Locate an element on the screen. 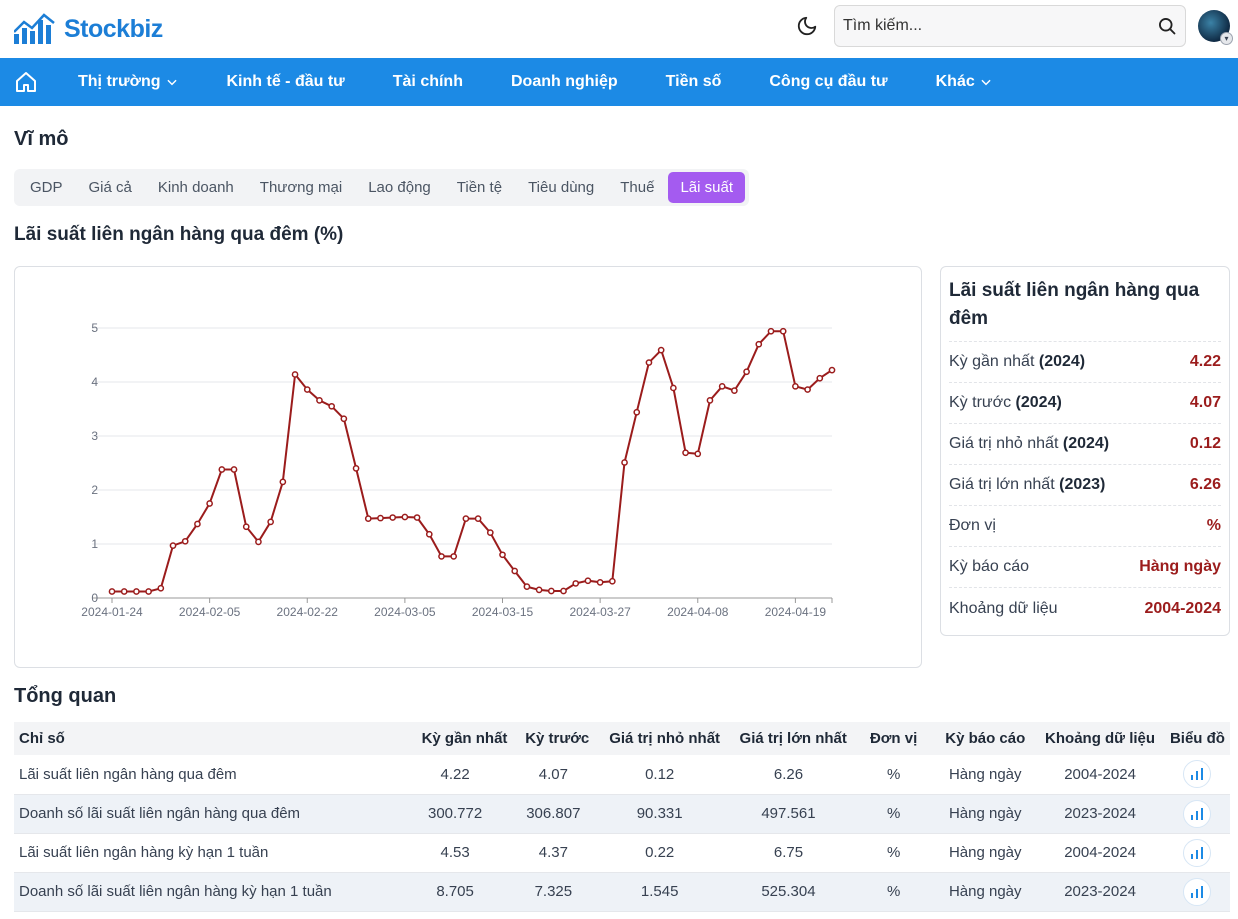 Image resolution: width=1238 pixels, height=919 pixels. search-icon is located at coordinates (1167, 26).